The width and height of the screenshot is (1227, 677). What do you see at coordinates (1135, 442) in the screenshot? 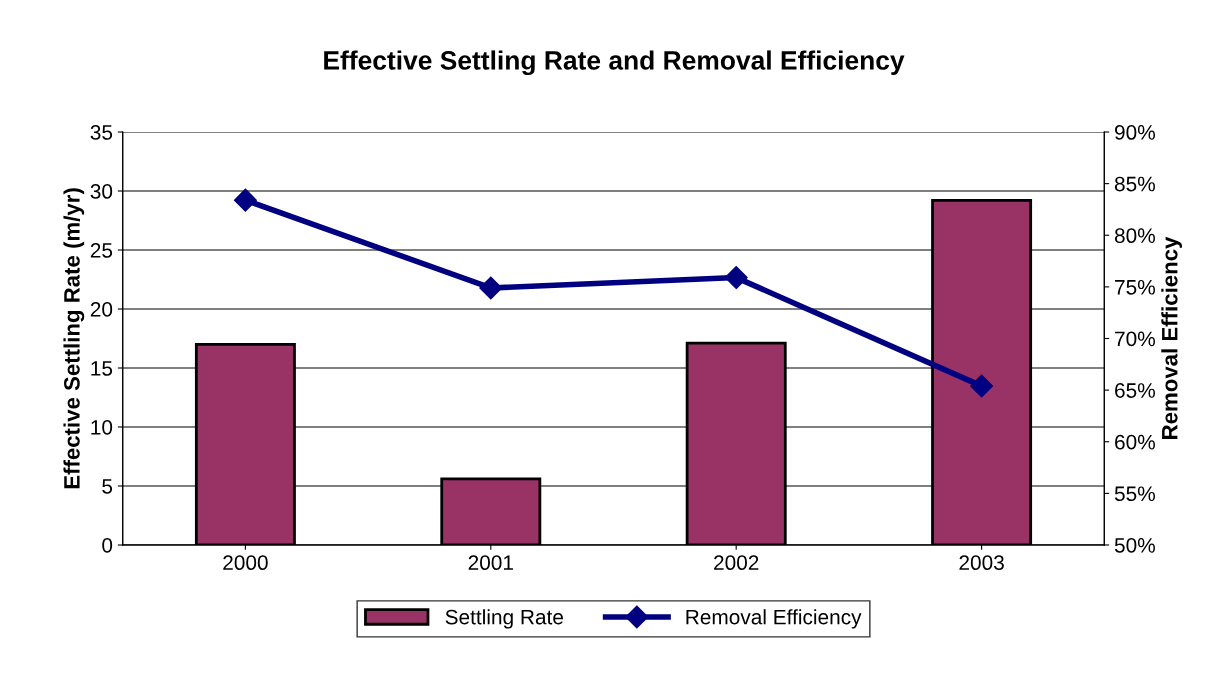
I see `y2-tick-label: 60%` at bounding box center [1135, 442].